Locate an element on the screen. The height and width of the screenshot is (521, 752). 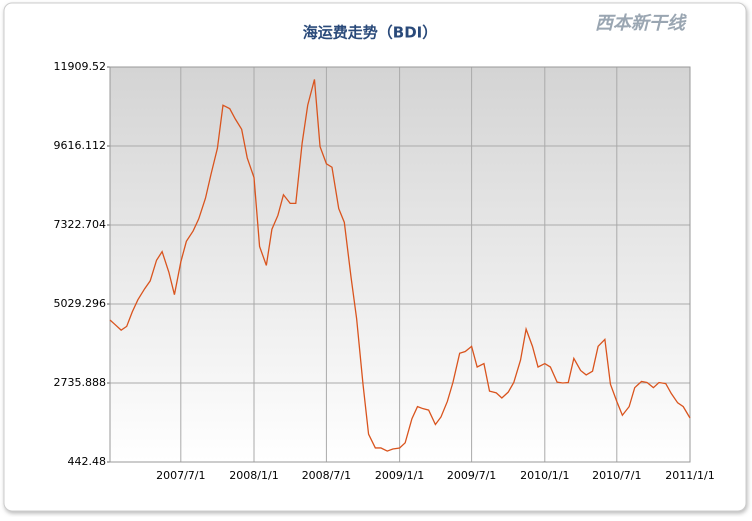
logo: 西本新干线 is located at coordinates (641, 23).